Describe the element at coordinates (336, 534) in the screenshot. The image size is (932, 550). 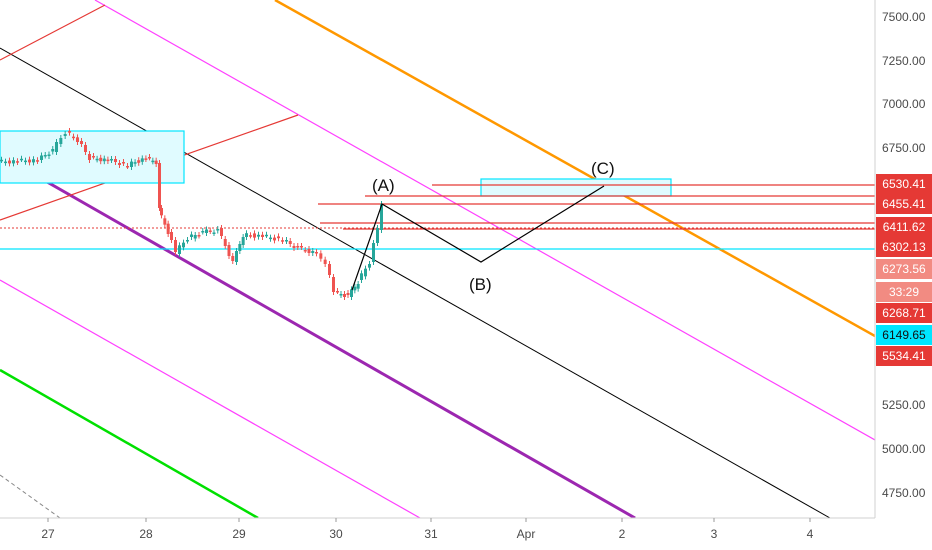
I see `x-tick-label: 30` at that location.